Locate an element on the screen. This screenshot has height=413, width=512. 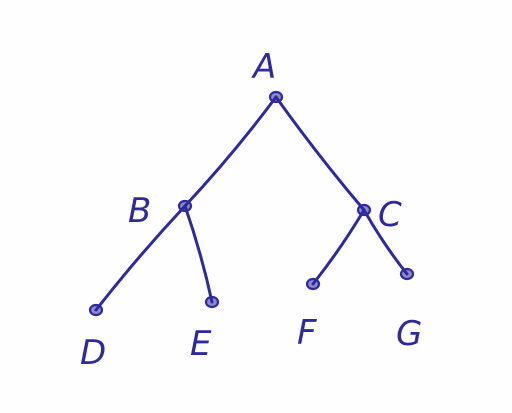
node-label-g: G is located at coordinates (409, 334).